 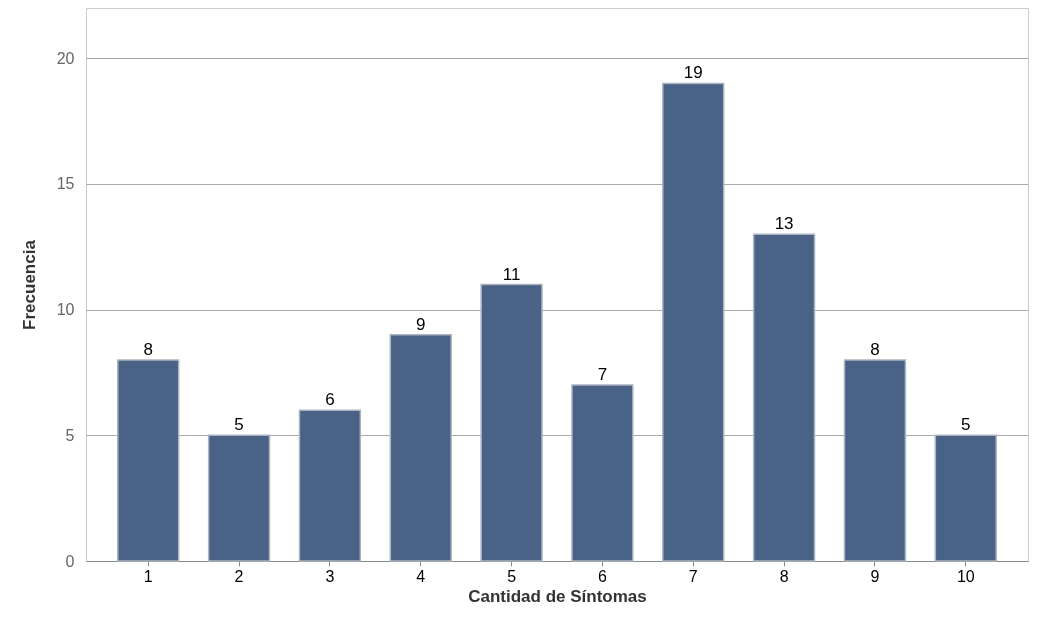 I want to click on y-tick-label: 15, so click(x=65, y=184).